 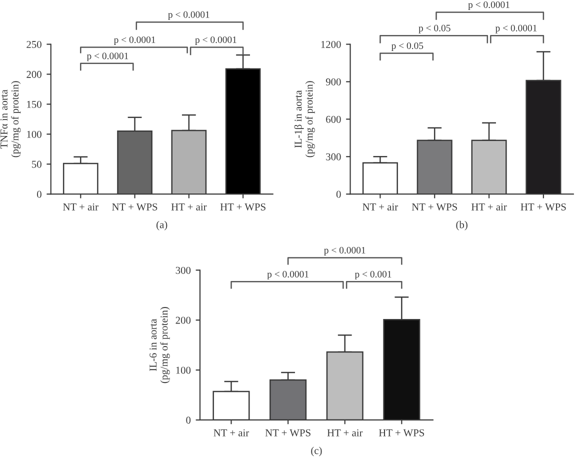 What do you see at coordinates (34, 44) in the screenshot?
I see `y-tick-label: 250` at bounding box center [34, 44].